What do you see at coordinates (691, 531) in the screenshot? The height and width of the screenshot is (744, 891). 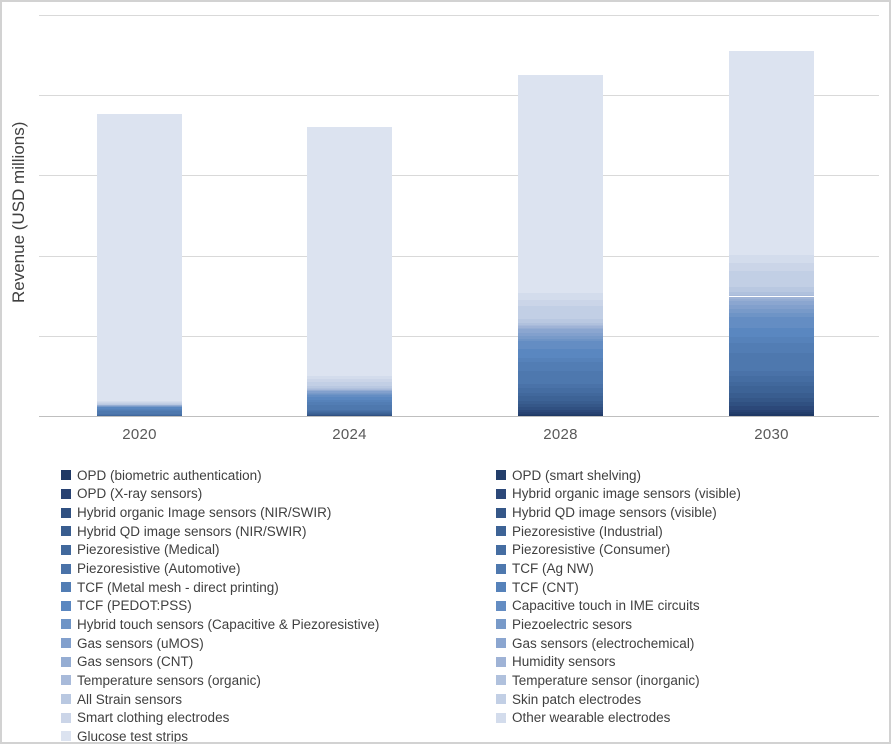 I see `legend-item: Piezoresistive (Industrial)` at bounding box center [691, 531].